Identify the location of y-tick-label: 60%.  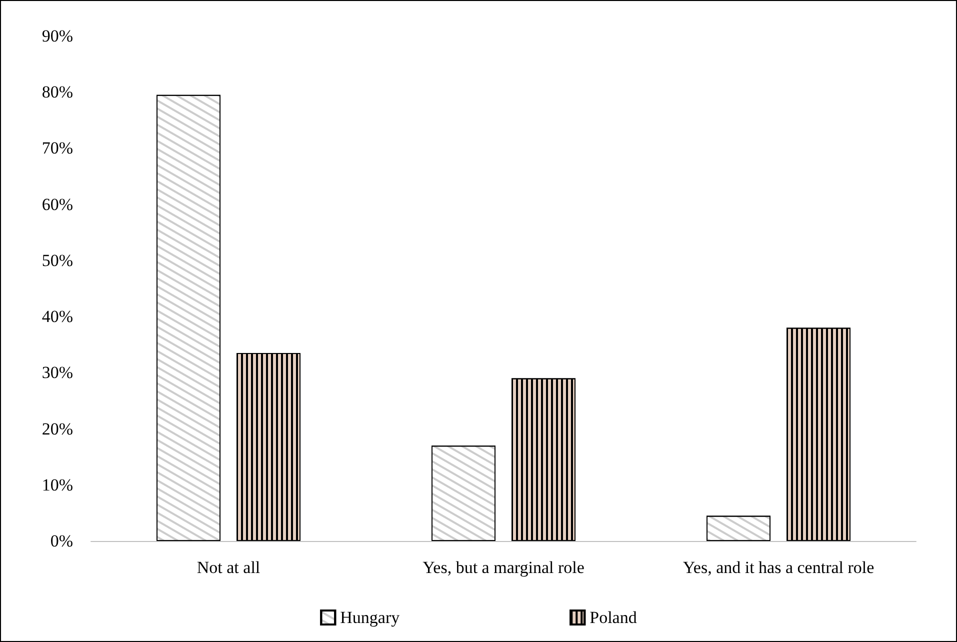
(57, 204).